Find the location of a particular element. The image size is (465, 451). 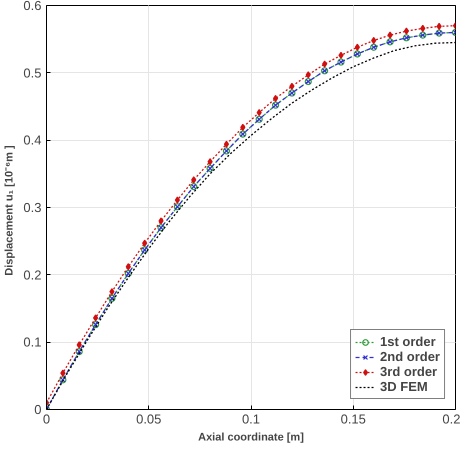

y-tick-label: 0.3 is located at coordinates (32, 207).